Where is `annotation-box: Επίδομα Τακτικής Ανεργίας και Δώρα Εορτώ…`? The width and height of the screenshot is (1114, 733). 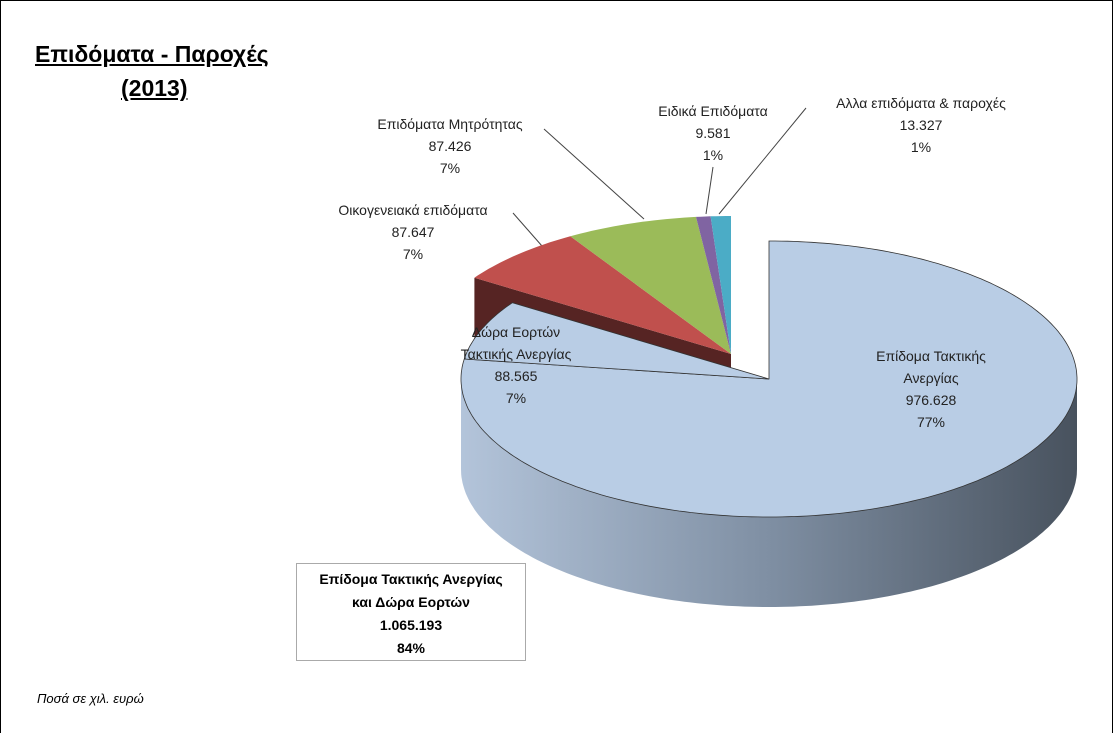
annotation-box: Επίδομα Τακτικής Ανεργίας και Δώρα Εορτώ… is located at coordinates (411, 612).